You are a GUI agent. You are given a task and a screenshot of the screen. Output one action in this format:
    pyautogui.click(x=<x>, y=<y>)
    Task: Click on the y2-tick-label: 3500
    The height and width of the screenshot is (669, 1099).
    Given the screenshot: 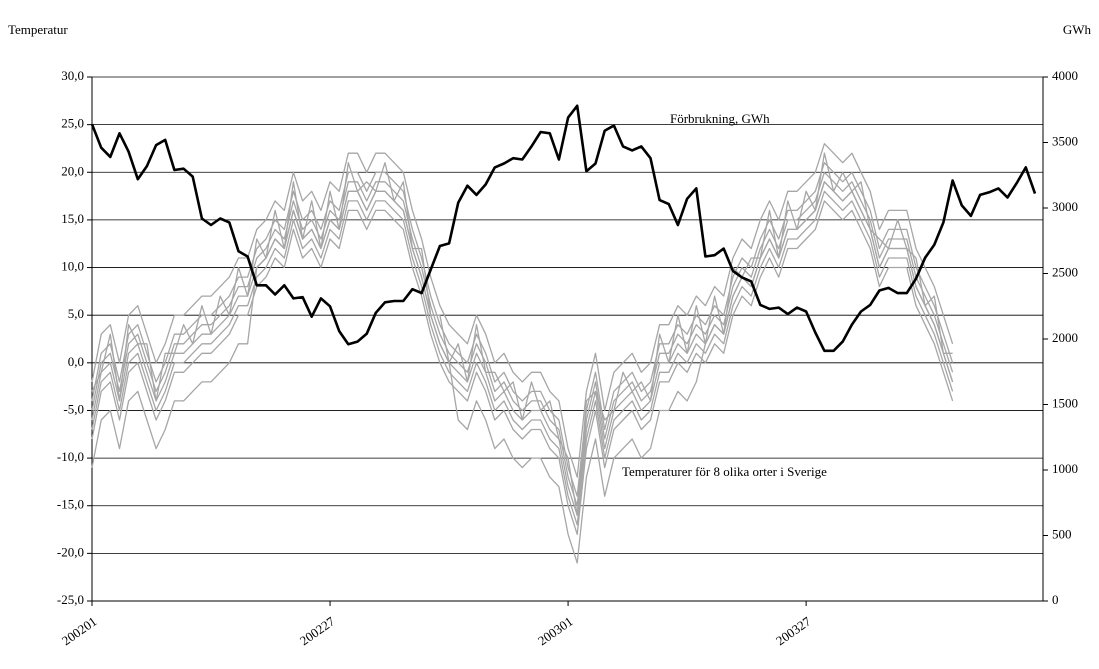 What is the action you would take?
    pyautogui.click(x=1065, y=140)
    